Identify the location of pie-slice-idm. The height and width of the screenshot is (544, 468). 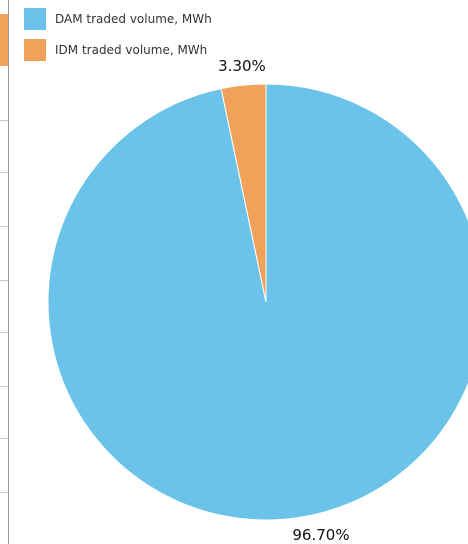
(243, 193).